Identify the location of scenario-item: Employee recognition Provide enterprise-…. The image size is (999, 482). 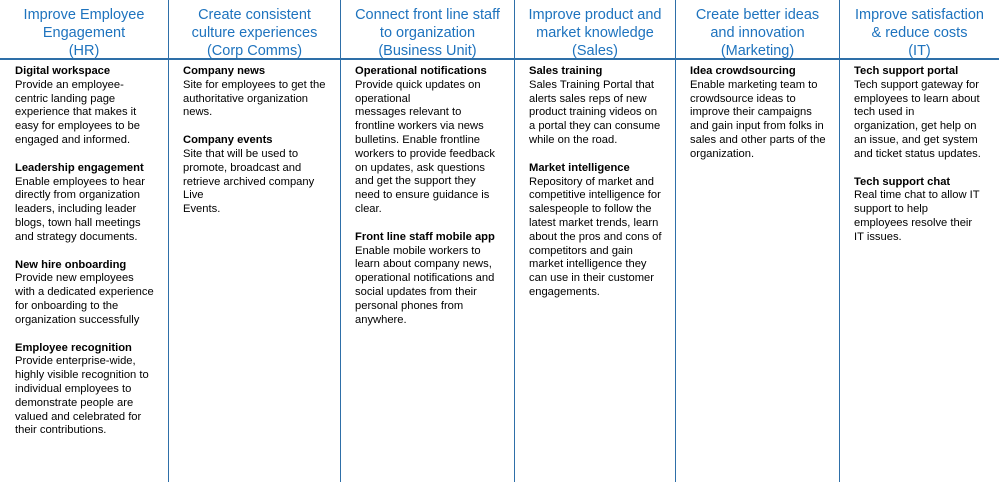
(89, 390).